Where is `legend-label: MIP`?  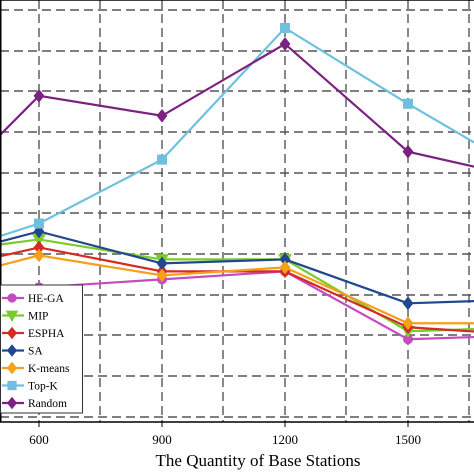
legend-label: MIP is located at coordinates (38, 317).